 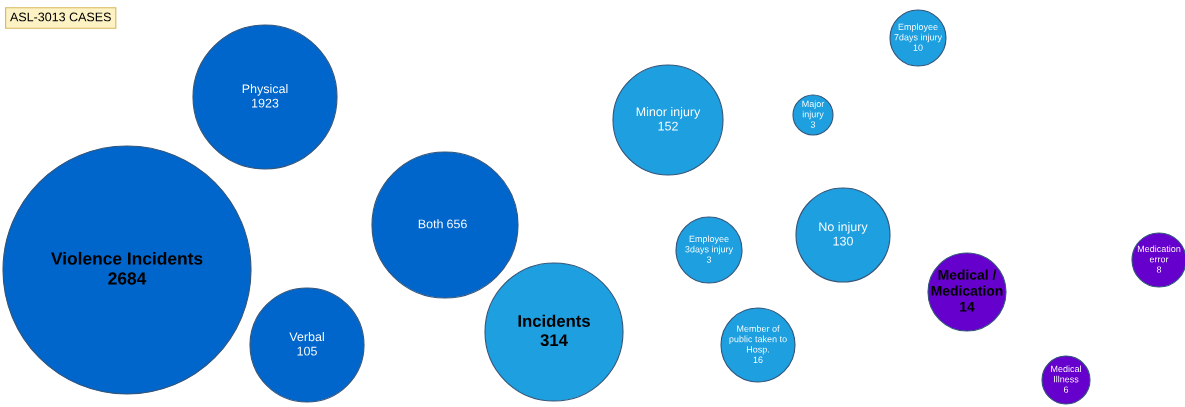 What do you see at coordinates (758, 359) in the screenshot?
I see `data-label: 16` at bounding box center [758, 359].